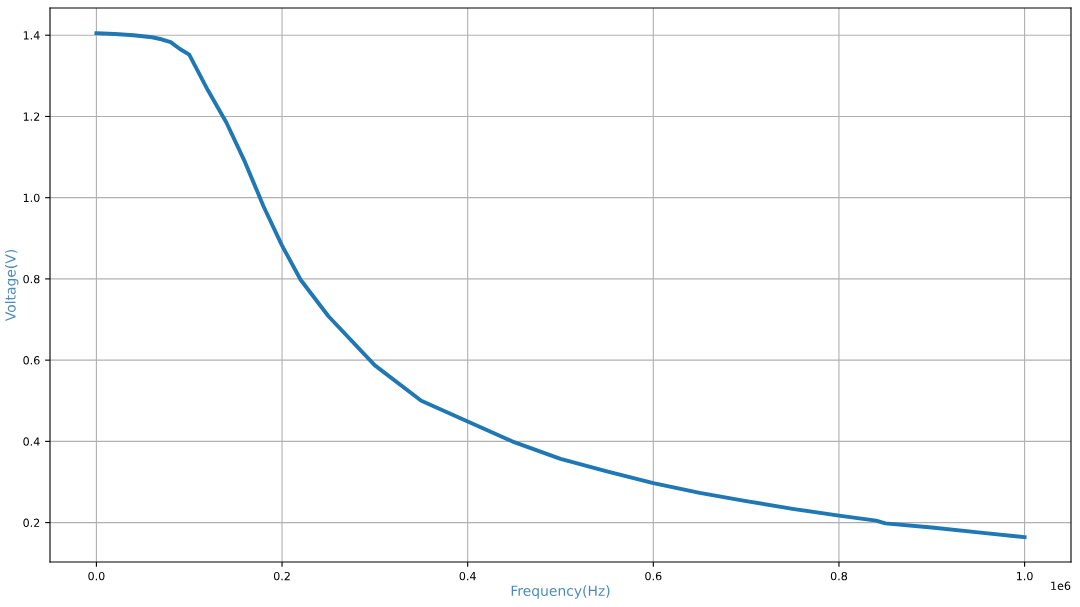 This screenshot has width=1080, height=607. What do you see at coordinates (1024, 576) in the screenshot?
I see `x-tick-label: 1.0` at bounding box center [1024, 576].